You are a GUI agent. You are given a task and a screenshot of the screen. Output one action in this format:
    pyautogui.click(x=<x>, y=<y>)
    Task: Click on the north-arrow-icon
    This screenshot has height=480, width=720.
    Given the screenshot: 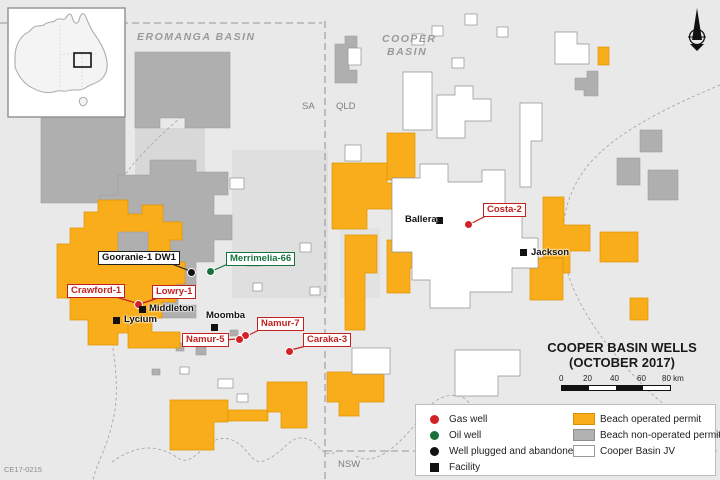 What is the action you would take?
    pyautogui.click(x=697, y=29)
    